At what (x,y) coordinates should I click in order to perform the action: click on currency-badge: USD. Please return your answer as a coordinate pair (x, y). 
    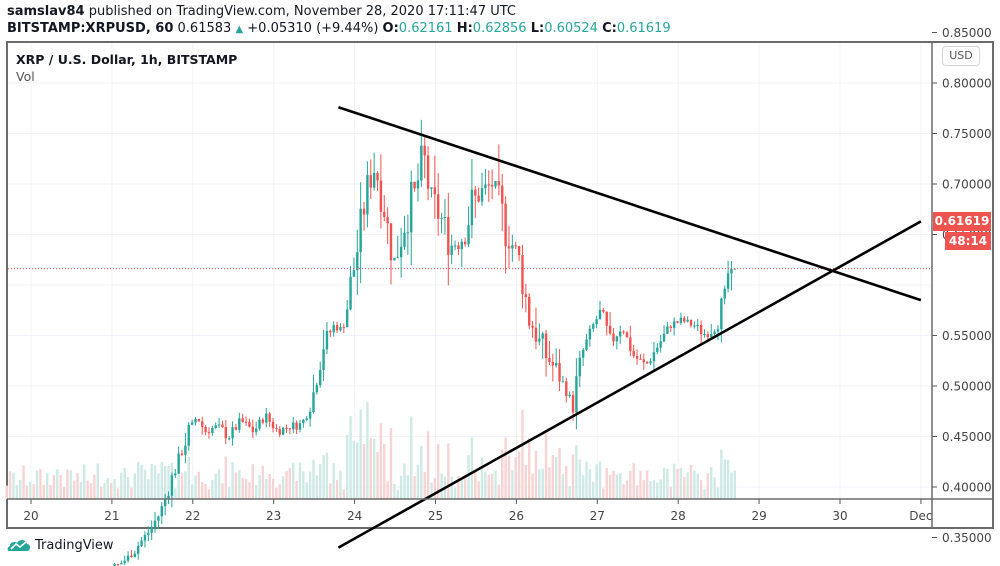
    Looking at the image, I should click on (961, 56).